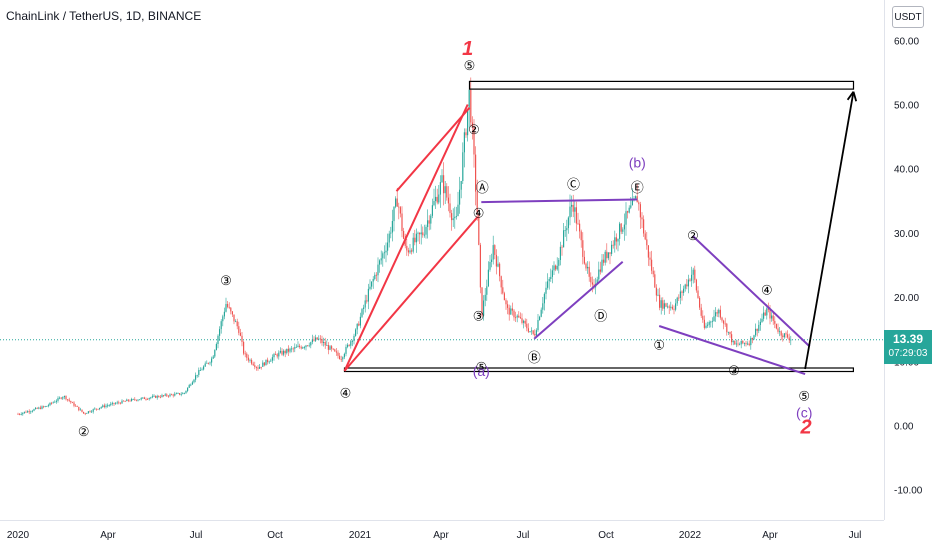 The width and height of the screenshot is (932, 550). Describe the element at coordinates (534, 357) in the screenshot. I see `wave-label: Ⓑ` at that location.